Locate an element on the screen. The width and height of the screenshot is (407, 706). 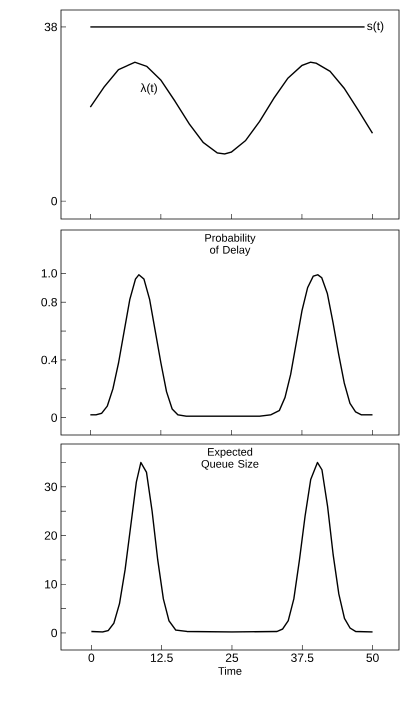
y-tick-label: 30 is located at coordinates (51, 487).